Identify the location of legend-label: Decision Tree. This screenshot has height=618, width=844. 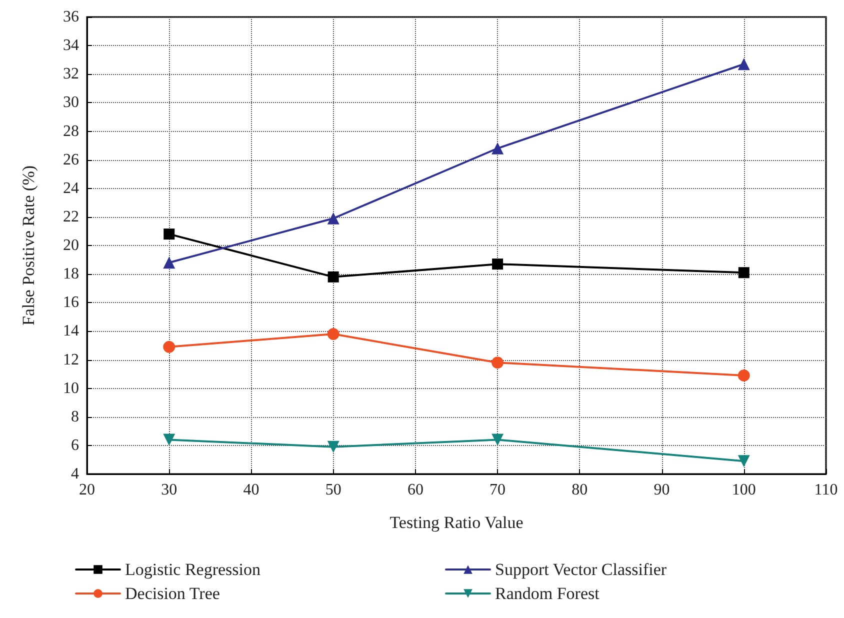
(172, 593).